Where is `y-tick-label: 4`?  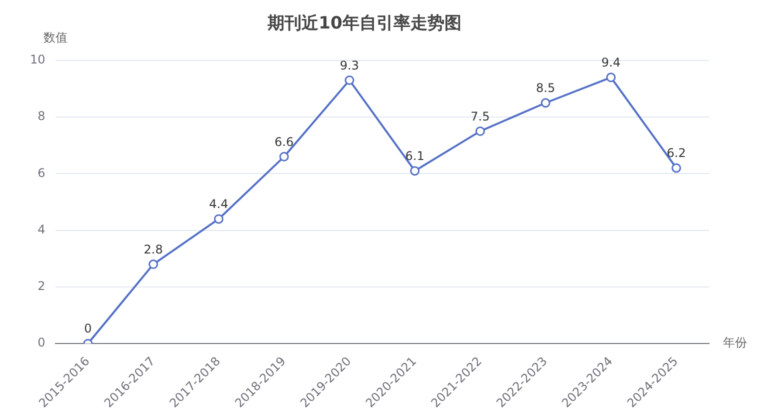 y-tick-label: 4 is located at coordinates (42, 229).